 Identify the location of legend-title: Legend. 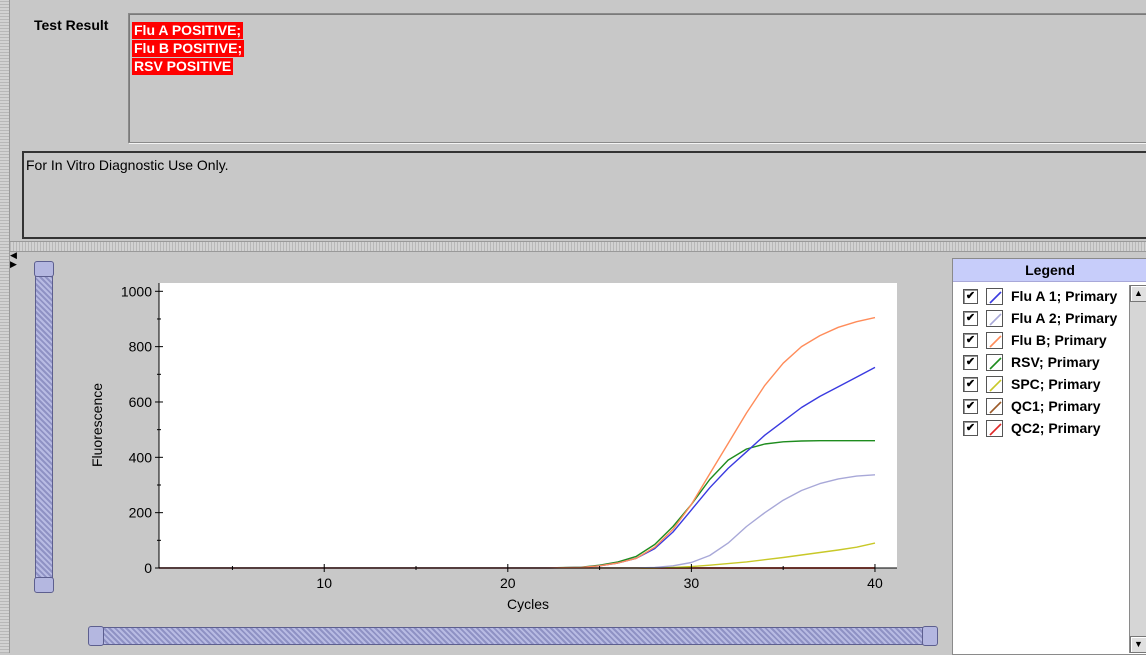
(1049, 270).